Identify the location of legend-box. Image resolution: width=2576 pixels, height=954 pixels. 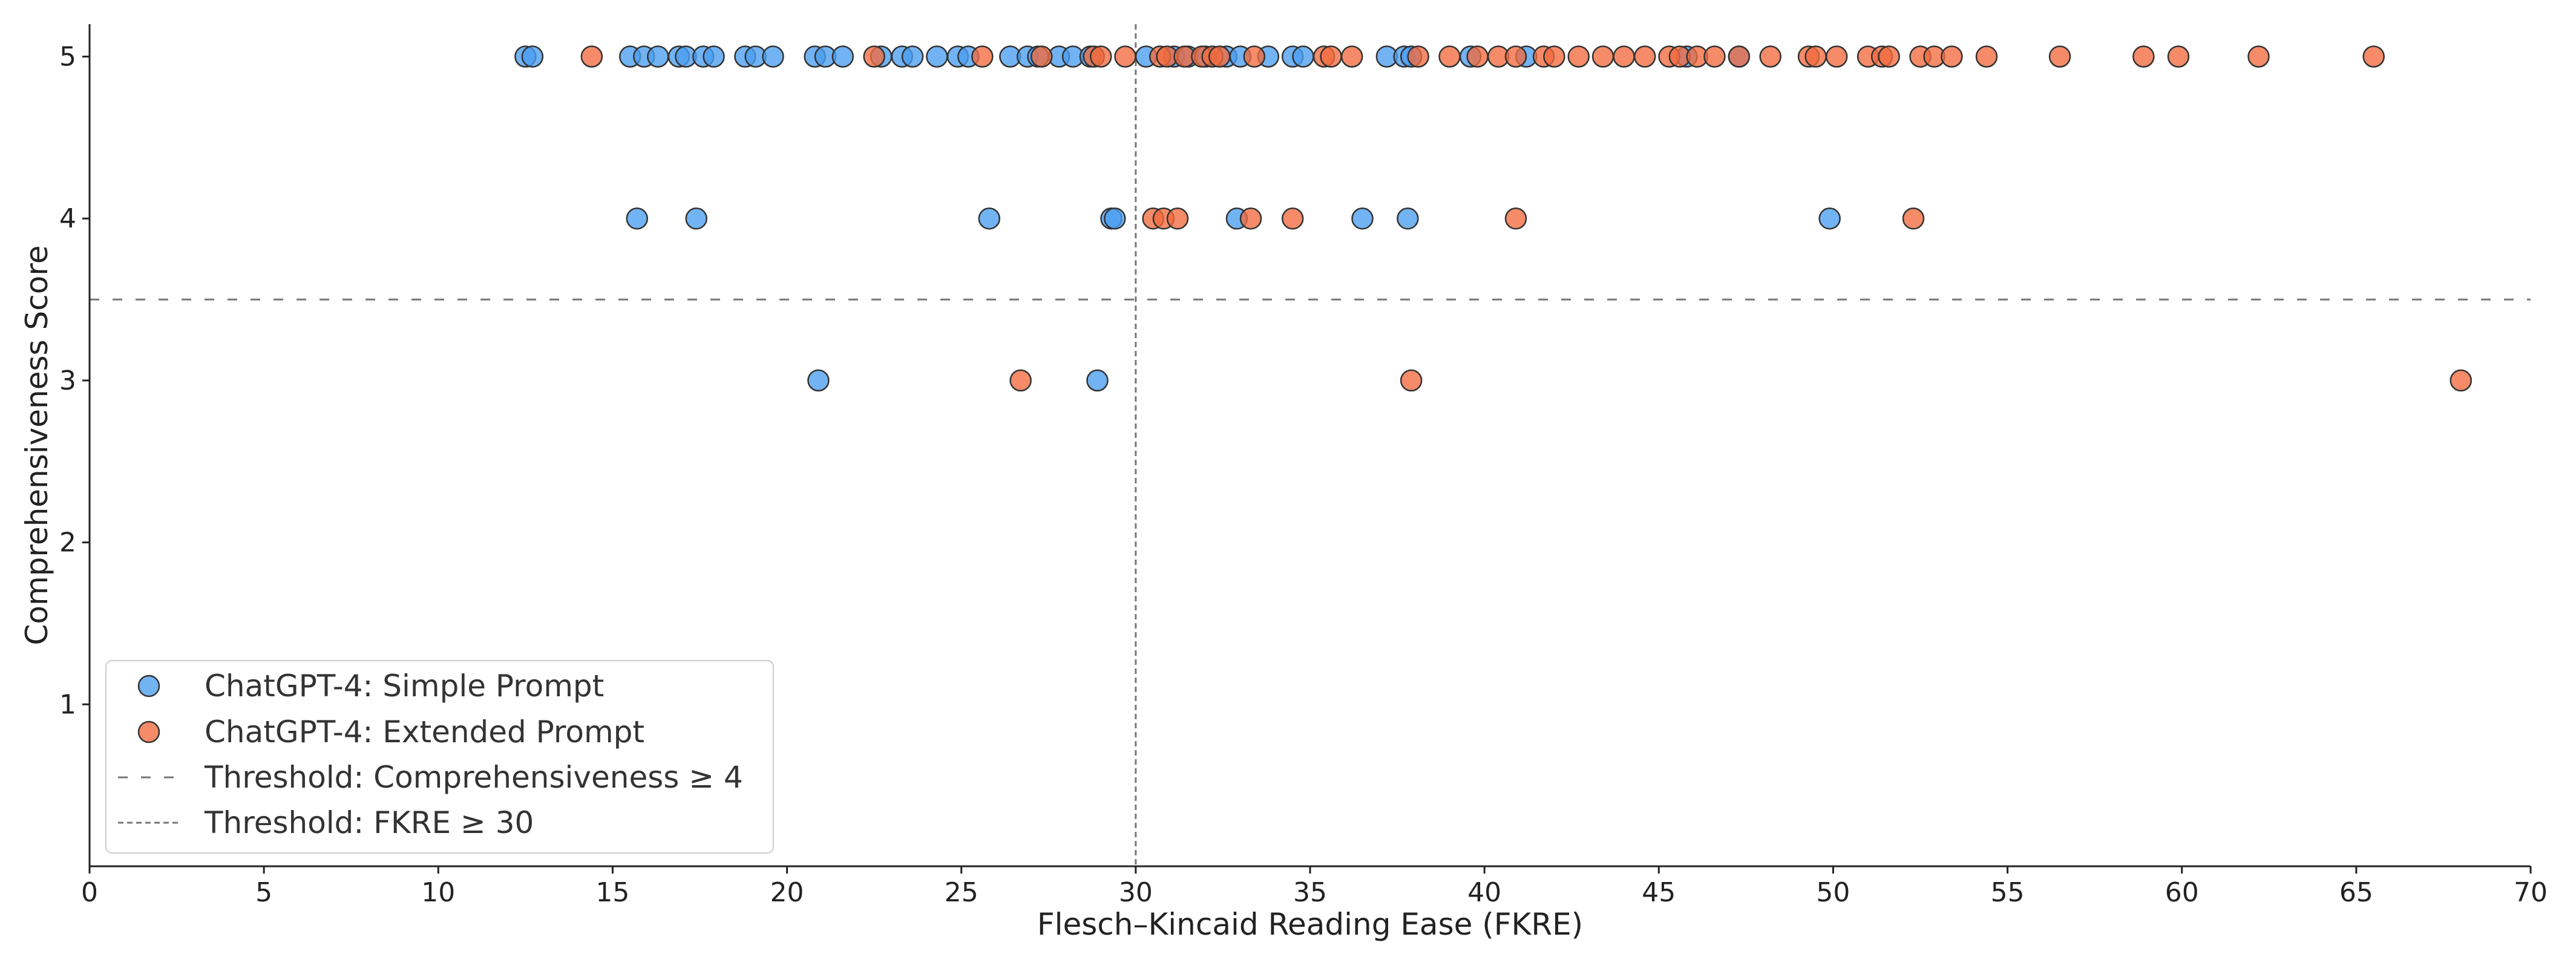
(439, 757).